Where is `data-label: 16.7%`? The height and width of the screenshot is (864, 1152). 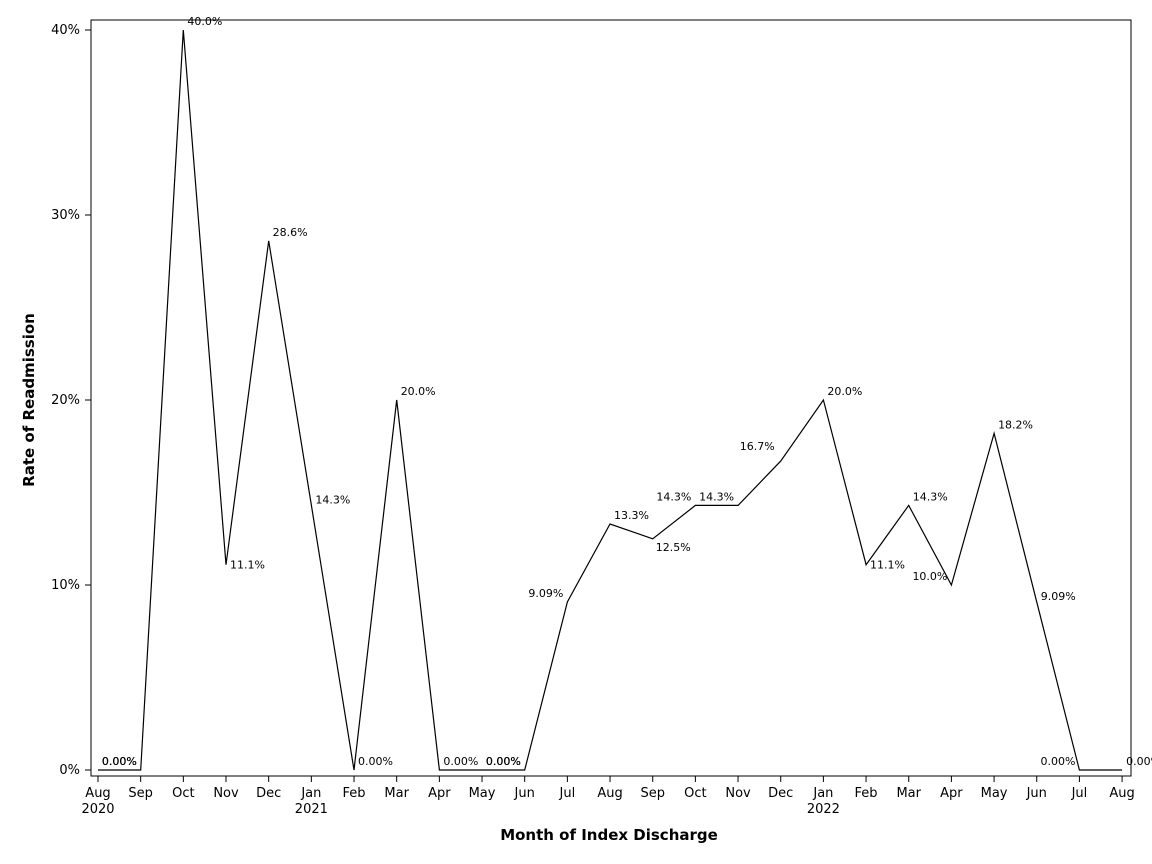 data-label: 16.7% is located at coordinates (757, 446).